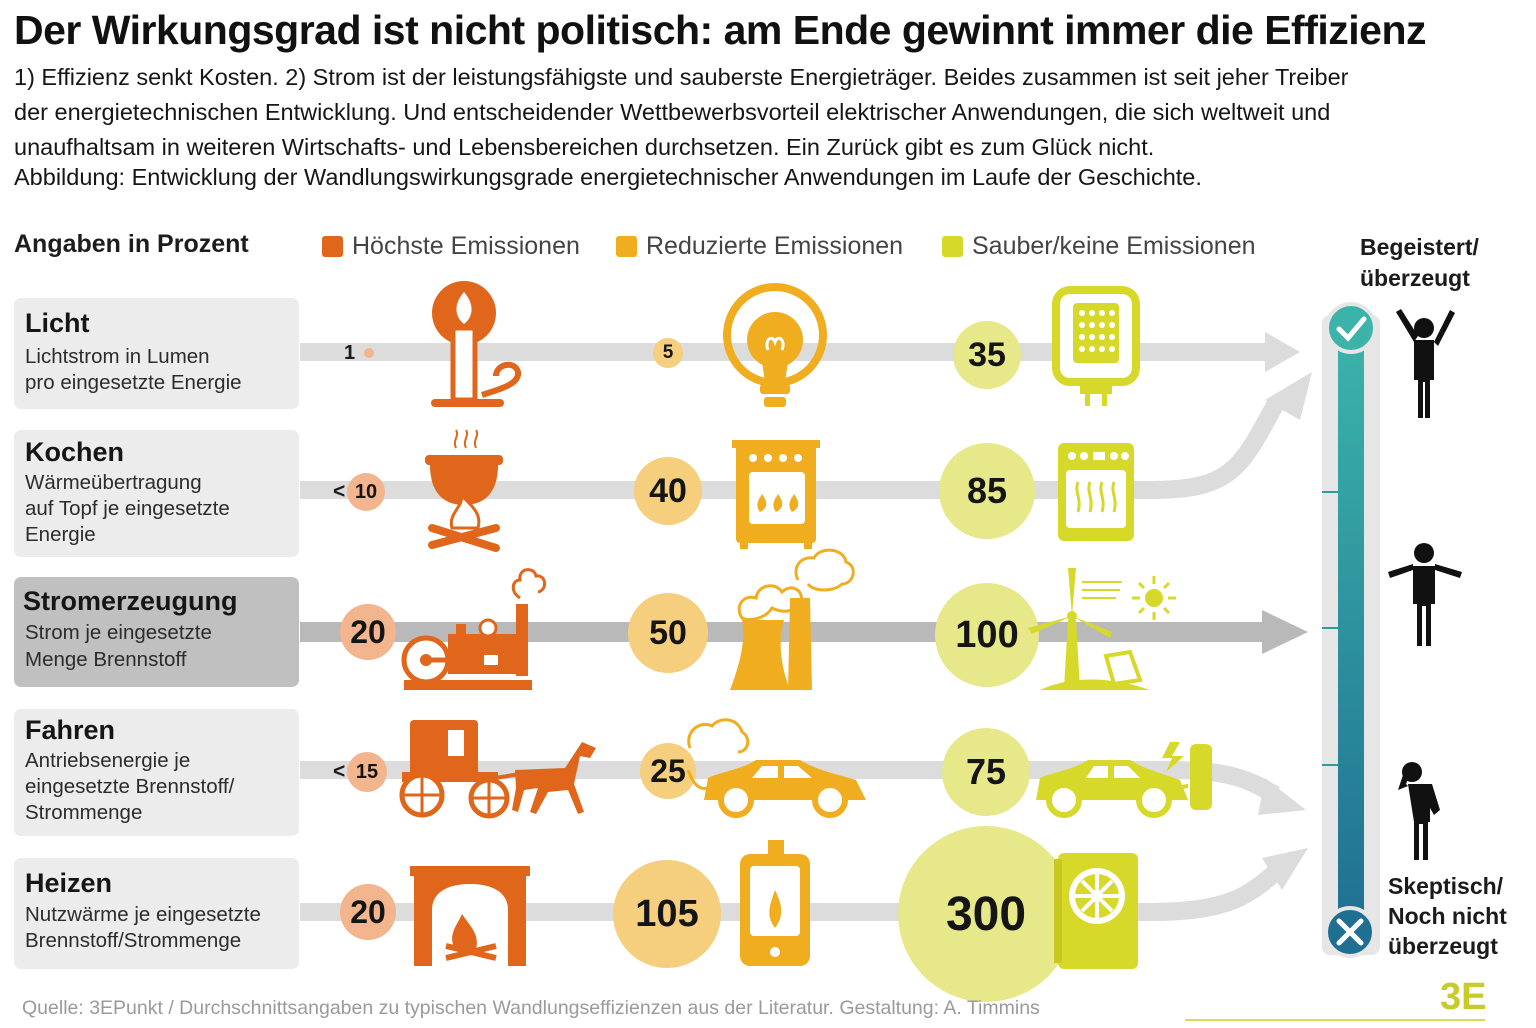 This screenshot has width=1536, height=1028. What do you see at coordinates (1351, 328) in the screenshot?
I see `check-icon` at bounding box center [1351, 328].